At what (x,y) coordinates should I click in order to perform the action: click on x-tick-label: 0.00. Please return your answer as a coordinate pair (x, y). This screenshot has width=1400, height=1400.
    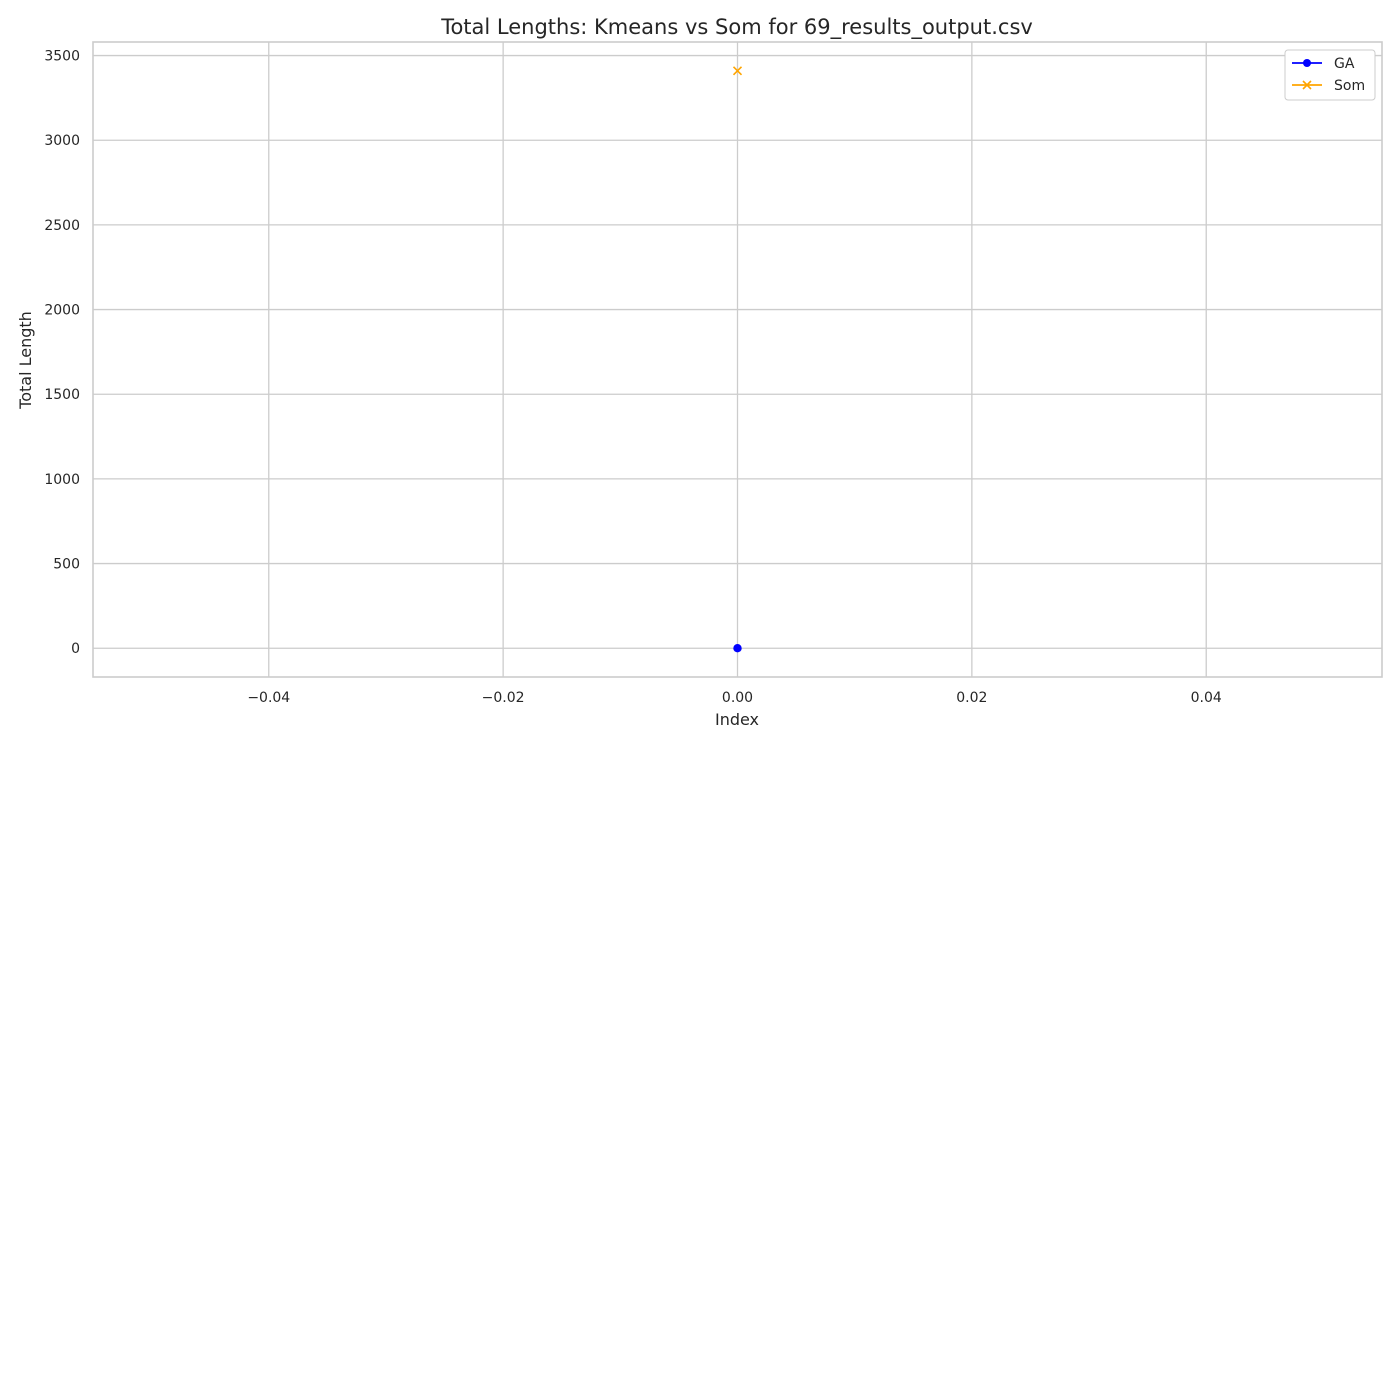
    Looking at the image, I should click on (737, 698).